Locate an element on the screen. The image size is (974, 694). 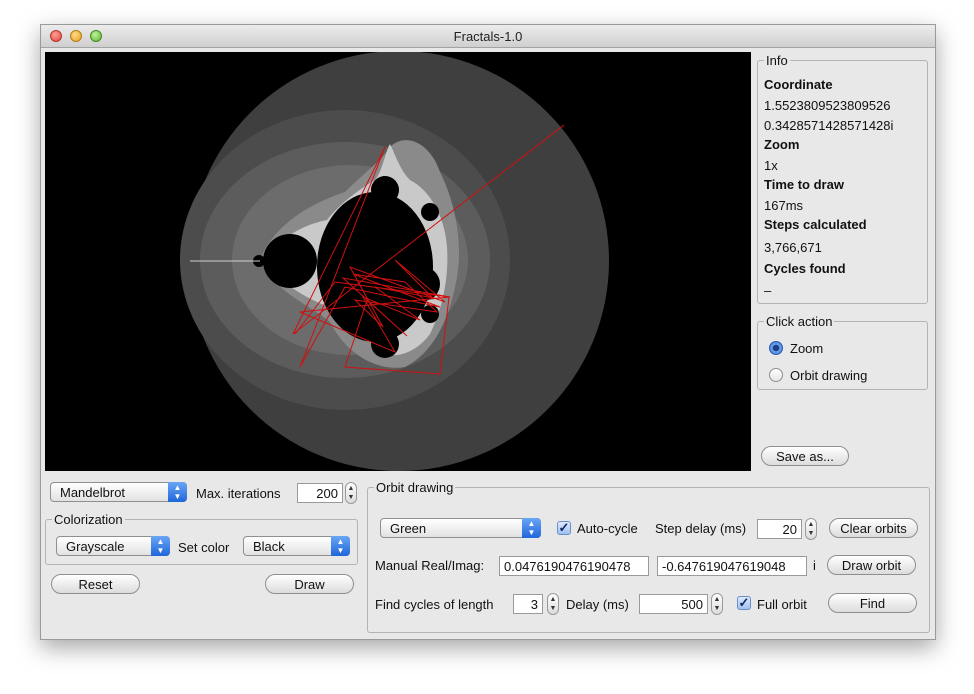
manual-imag-field: -0.647619047619048 is located at coordinates (732, 566).